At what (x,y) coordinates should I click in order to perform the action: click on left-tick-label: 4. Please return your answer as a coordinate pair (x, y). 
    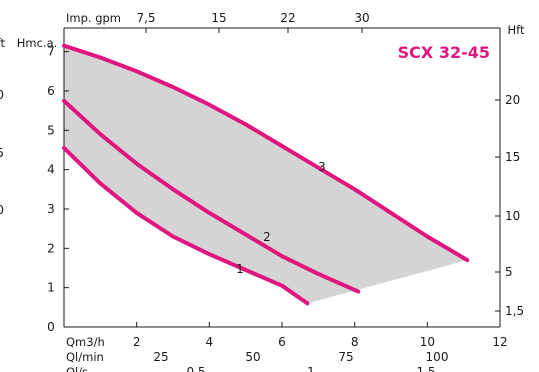
    Looking at the image, I should click on (51, 170).